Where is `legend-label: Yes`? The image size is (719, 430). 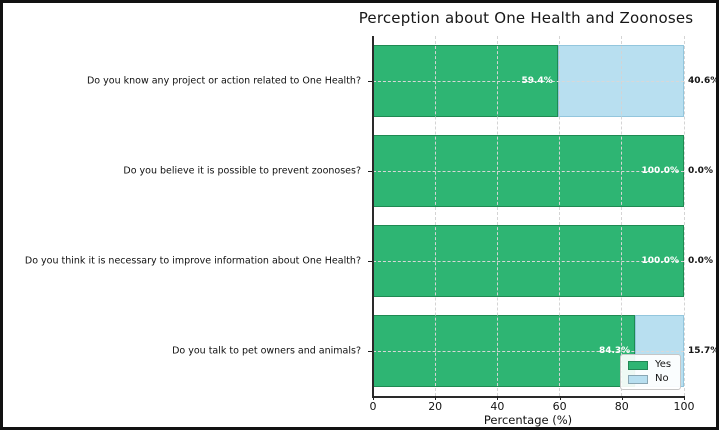
legend-label: Yes is located at coordinates (663, 364).